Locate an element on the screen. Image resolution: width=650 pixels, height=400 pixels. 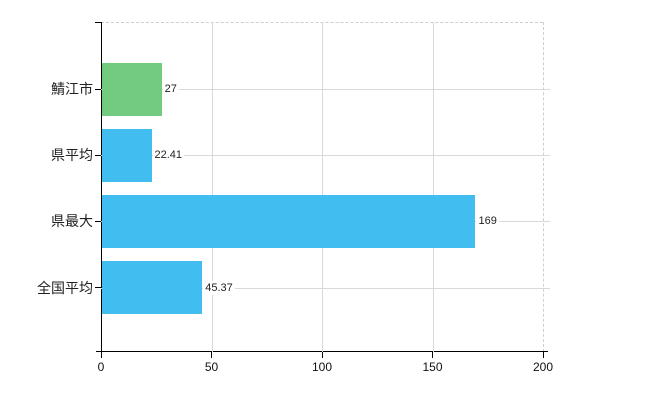
x-axis-tick-label: 200 is located at coordinates (543, 367).